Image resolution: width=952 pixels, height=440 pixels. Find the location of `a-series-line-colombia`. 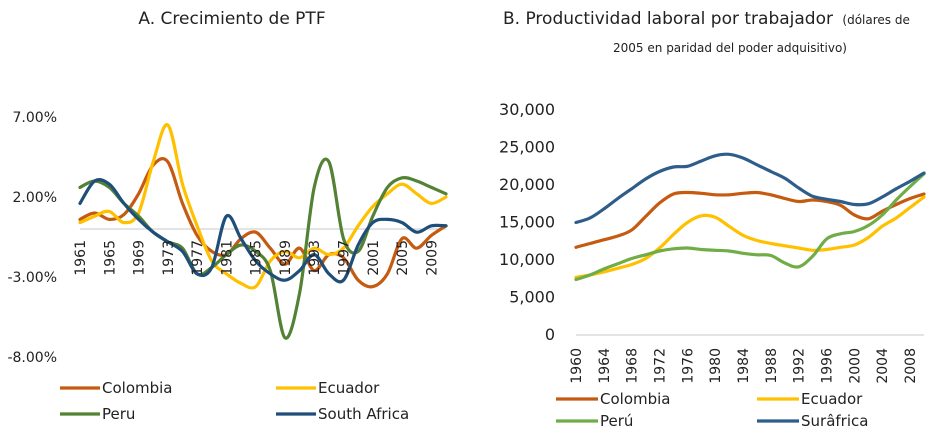

a-series-line-colombia is located at coordinates (263, 223).